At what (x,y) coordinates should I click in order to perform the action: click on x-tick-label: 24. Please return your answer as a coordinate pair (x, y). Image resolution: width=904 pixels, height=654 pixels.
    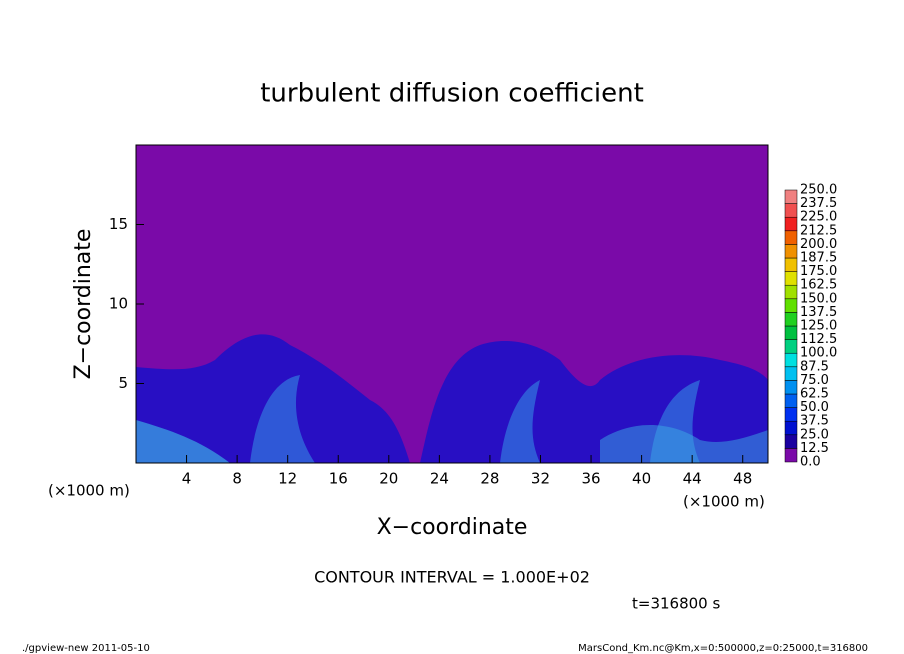
    Looking at the image, I should click on (439, 479).